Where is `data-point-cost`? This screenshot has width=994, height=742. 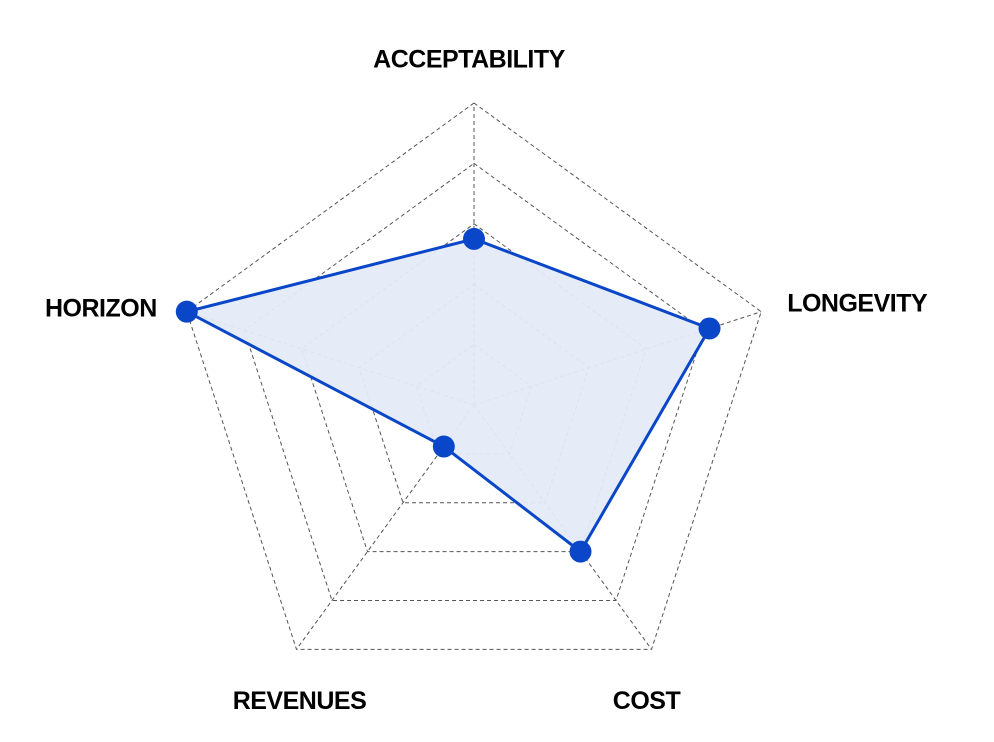 data-point-cost is located at coordinates (580, 551).